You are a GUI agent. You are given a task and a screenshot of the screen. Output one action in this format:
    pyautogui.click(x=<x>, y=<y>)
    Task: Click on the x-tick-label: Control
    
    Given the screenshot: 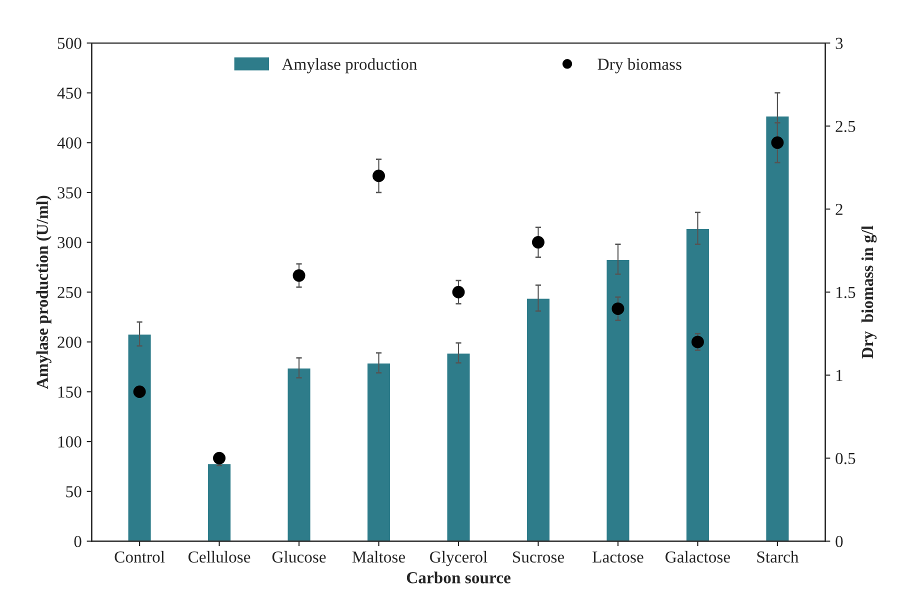 What is the action you would take?
    pyautogui.click(x=139, y=556)
    